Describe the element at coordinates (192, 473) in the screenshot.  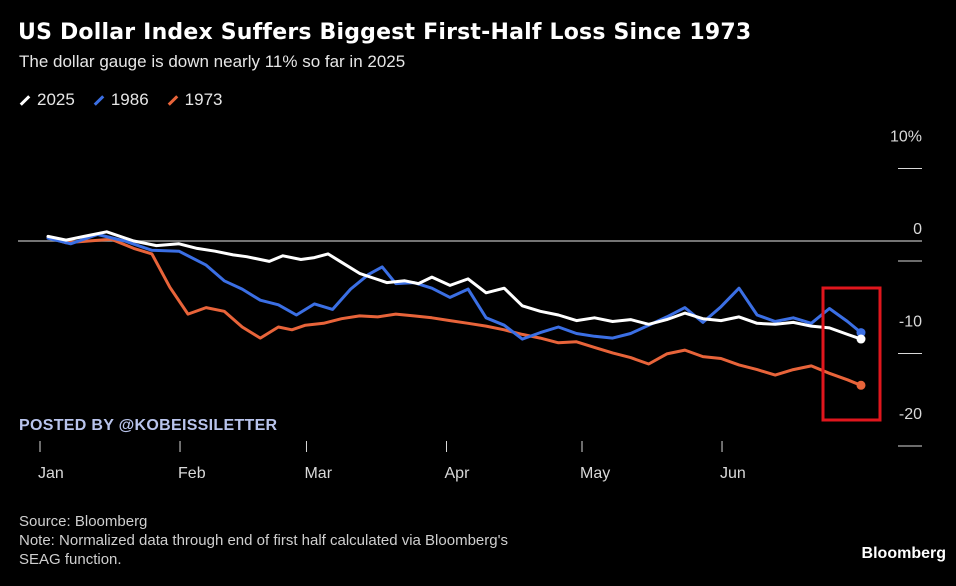
I see `x-tick-label: Feb` at that location.